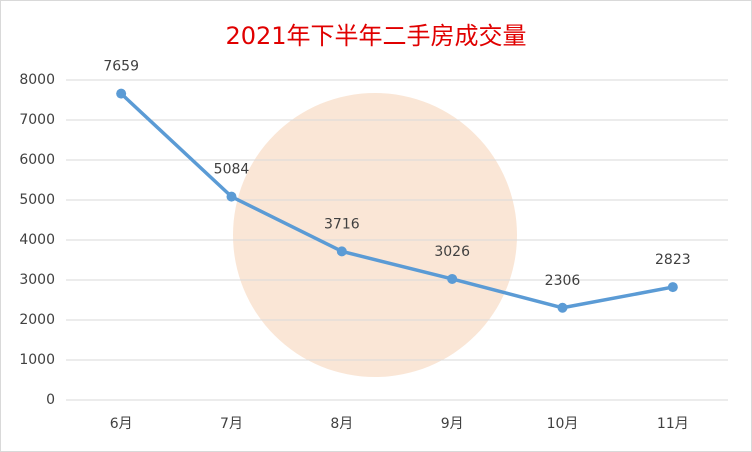 Image resolution: width=752 pixels, height=452 pixels. I want to click on y-tick-label: 1000, so click(37, 360).